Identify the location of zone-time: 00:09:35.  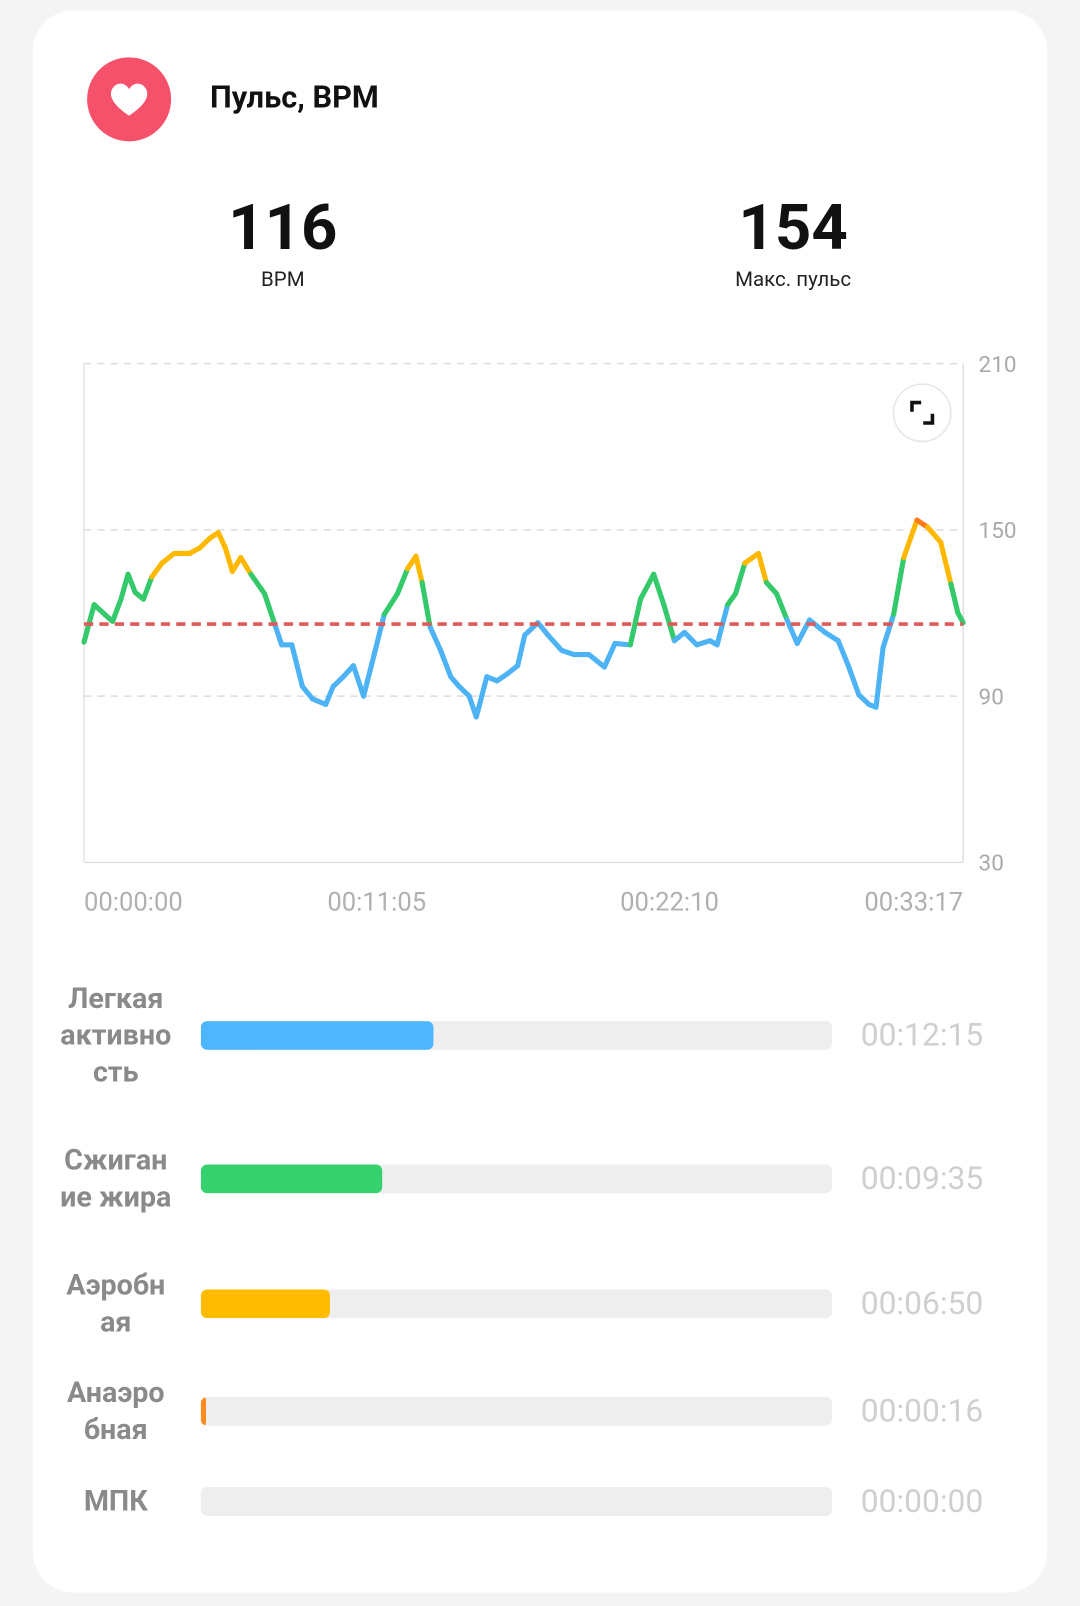
(922, 1178).